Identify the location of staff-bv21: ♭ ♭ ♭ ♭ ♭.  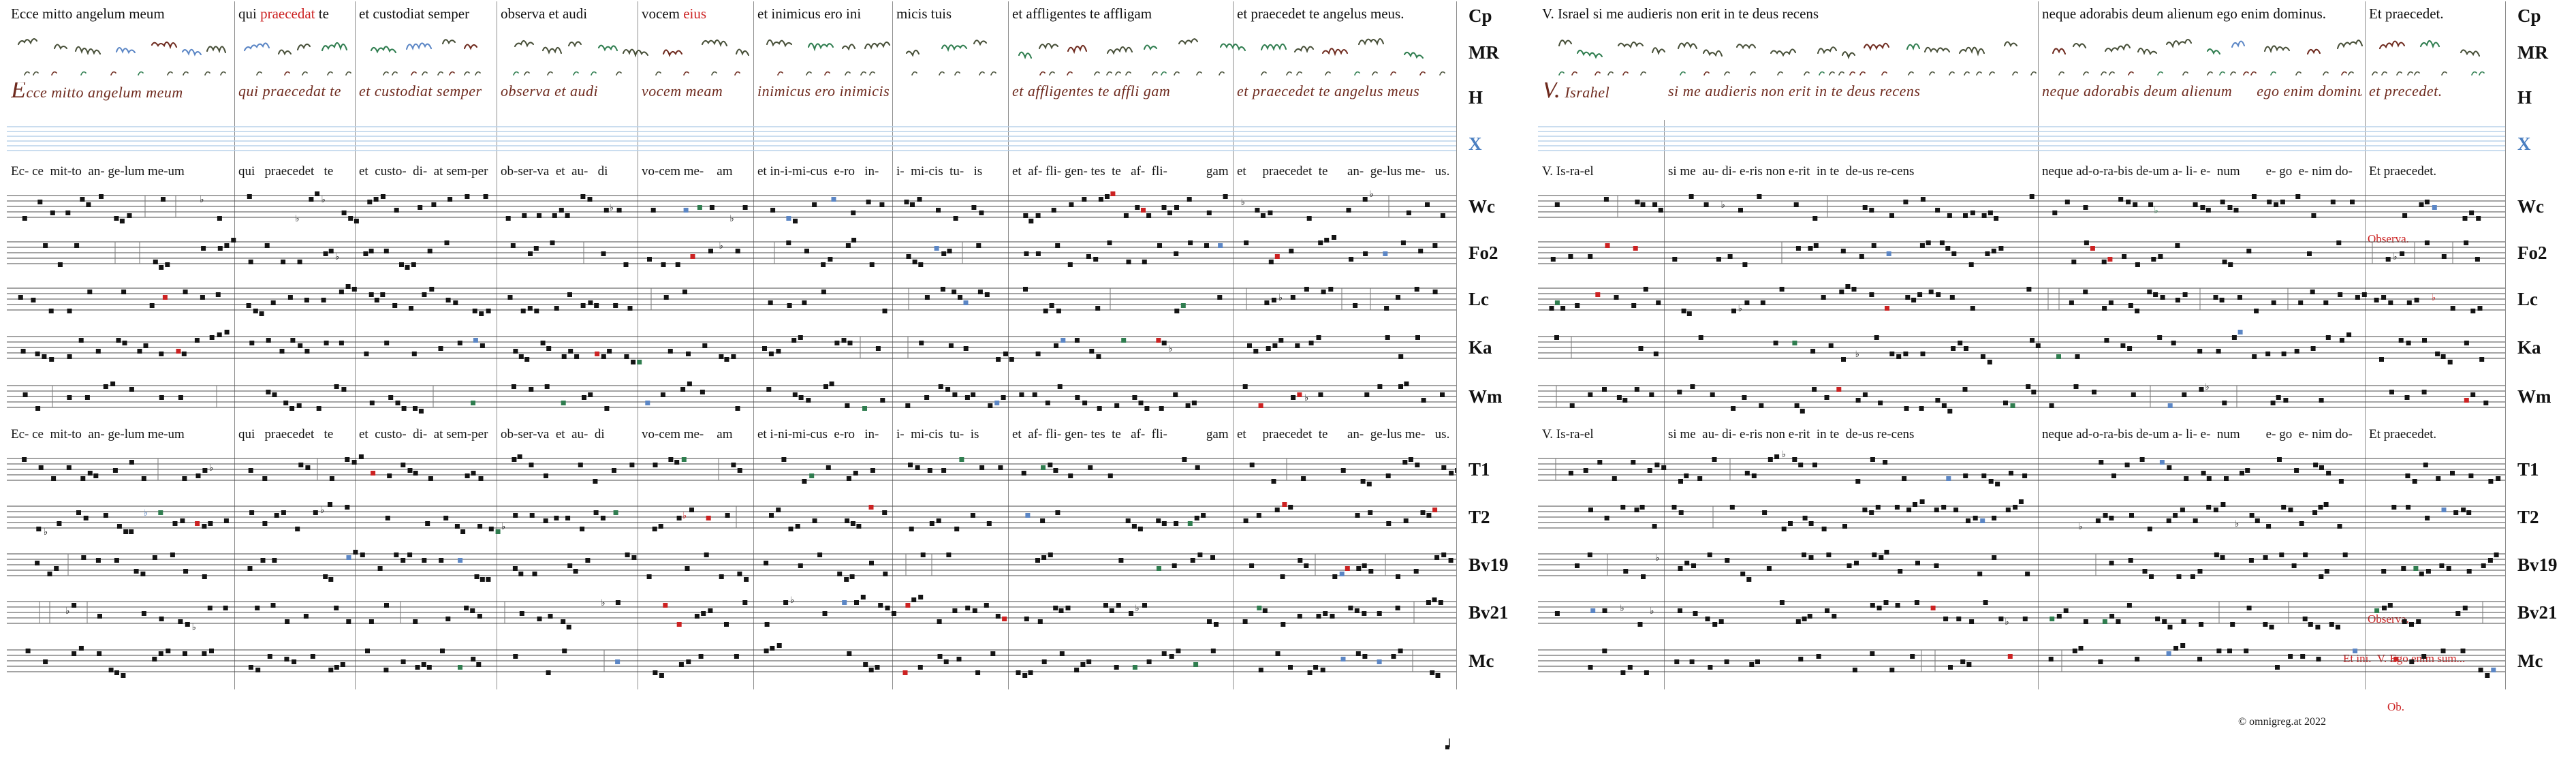
(731, 612).